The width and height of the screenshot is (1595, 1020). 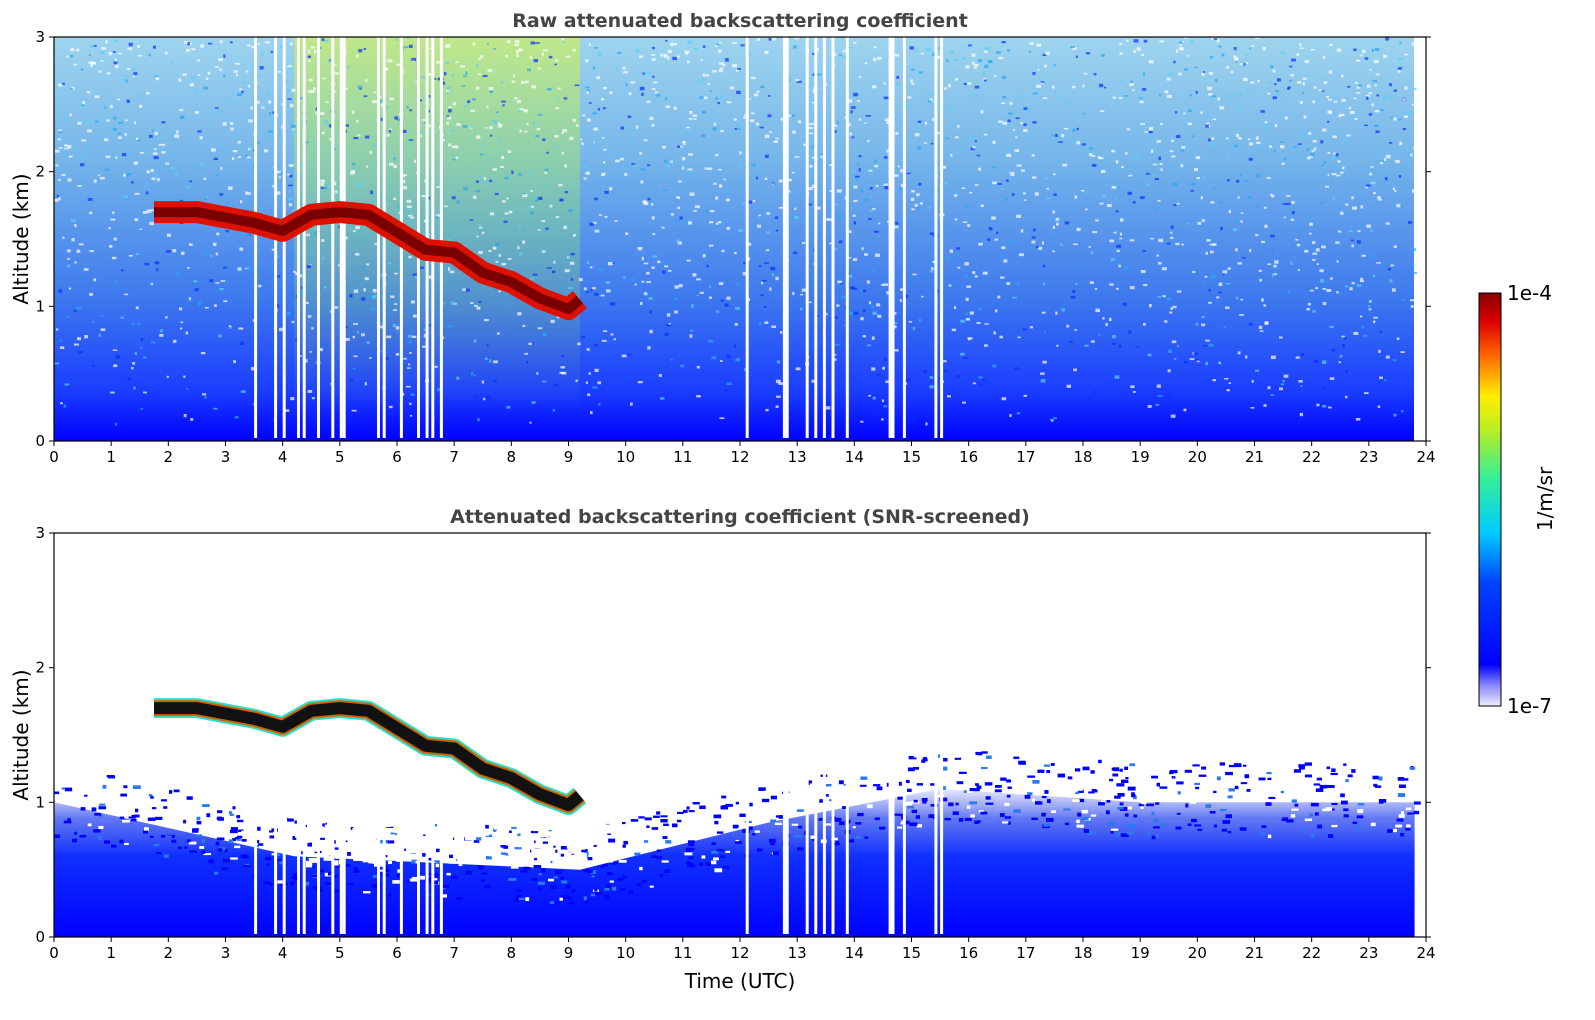 I want to click on x-tick-label: 14, so click(x=854, y=953).